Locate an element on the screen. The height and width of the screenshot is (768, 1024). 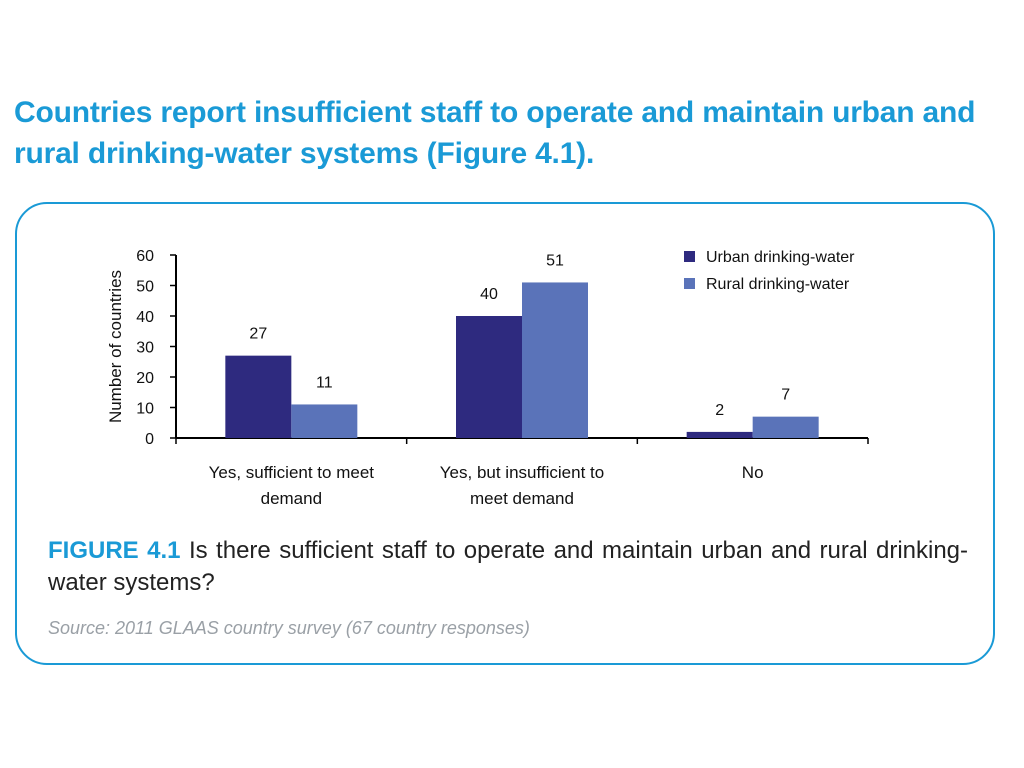
data-label: 40 is located at coordinates (489, 294).